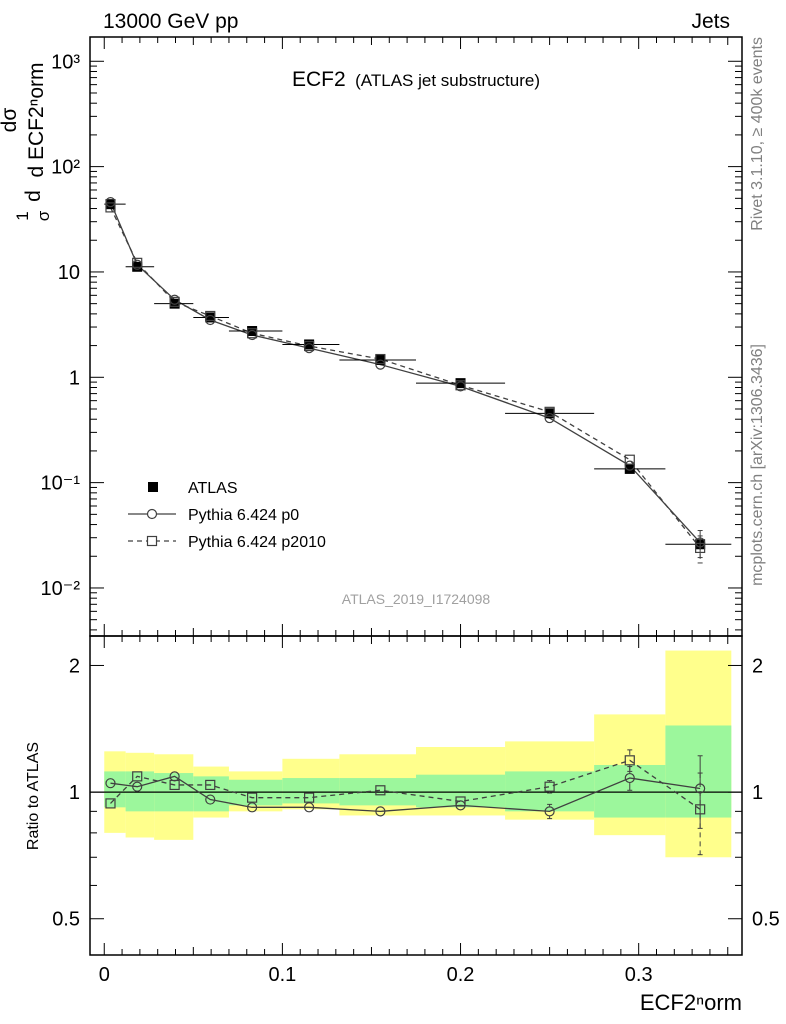  Describe the element at coordinates (757, 666) in the screenshot. I see `y-tick-label-ratio-right: 2` at that location.